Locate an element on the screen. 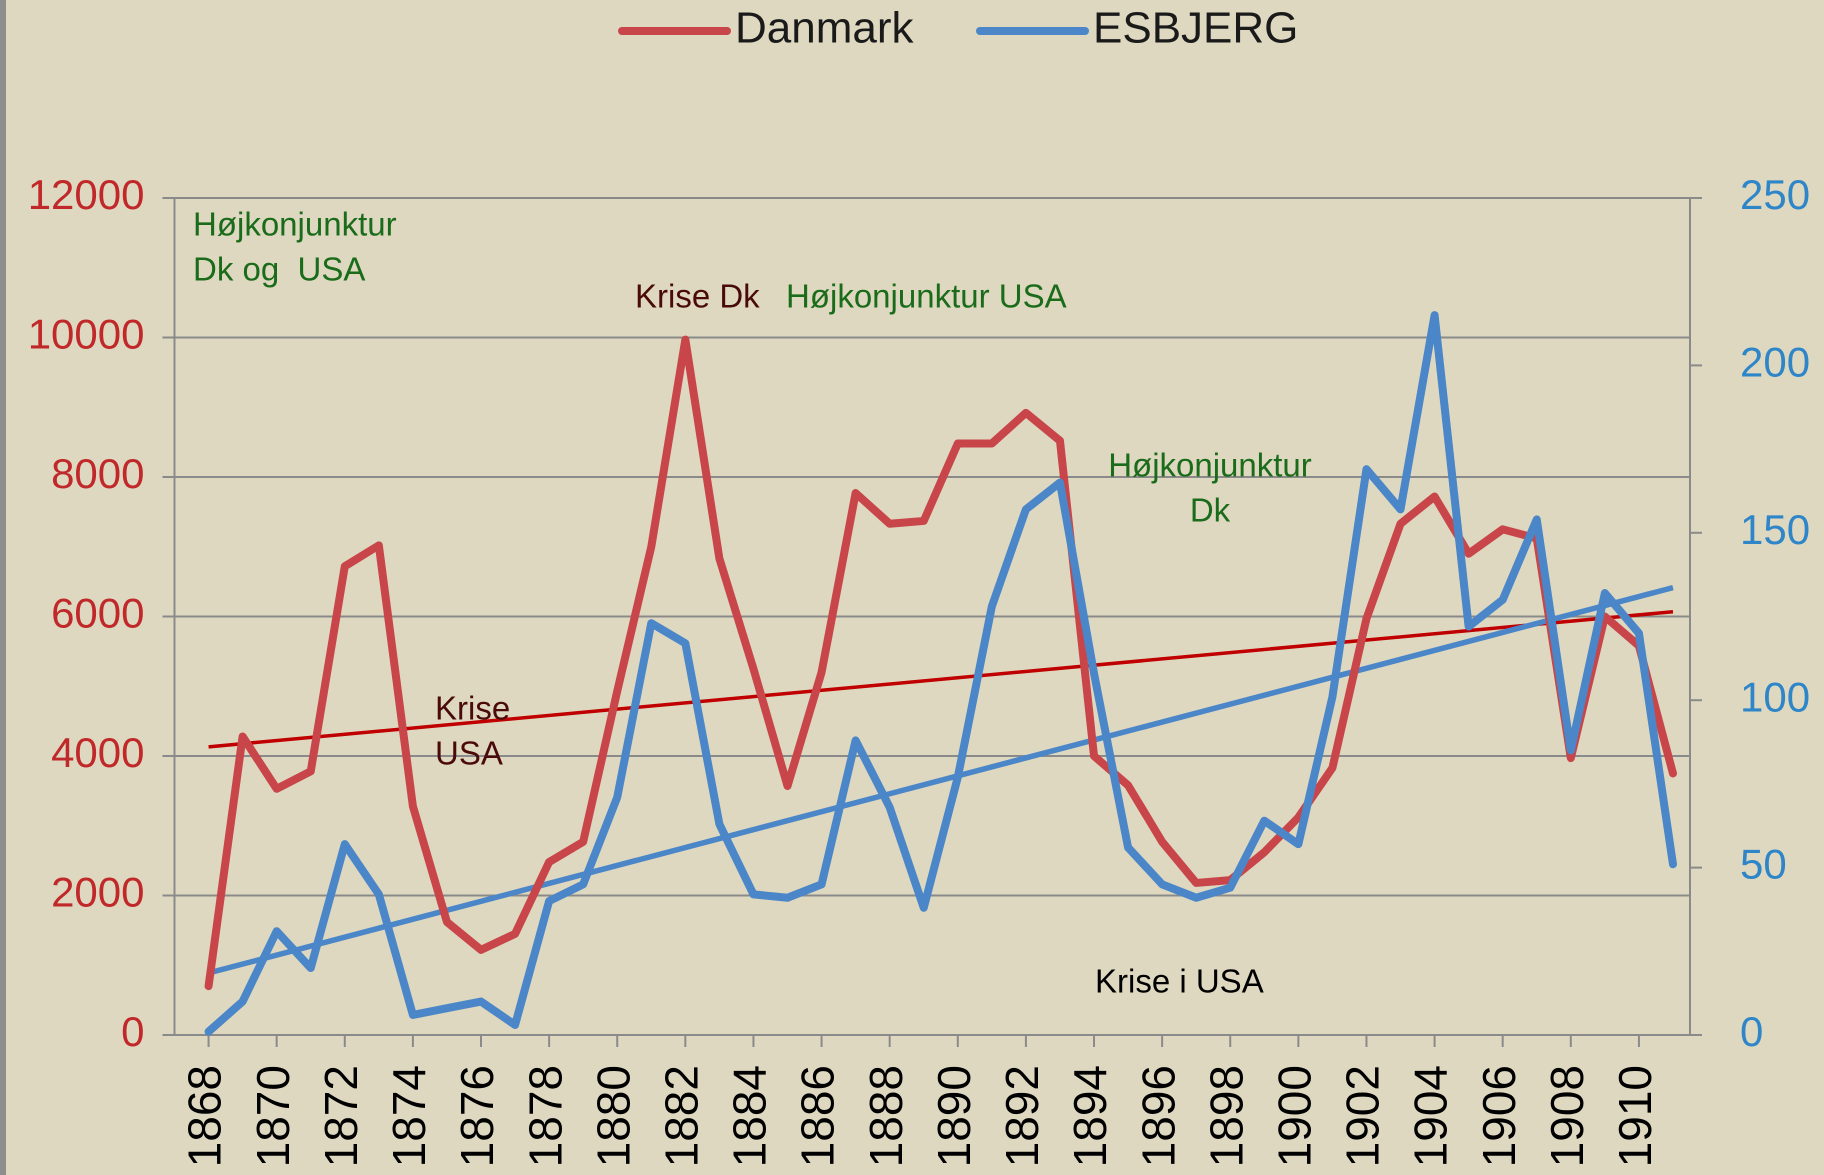 This screenshot has width=1824, height=1175. y2-tick-label: 0 is located at coordinates (1751, 1031).